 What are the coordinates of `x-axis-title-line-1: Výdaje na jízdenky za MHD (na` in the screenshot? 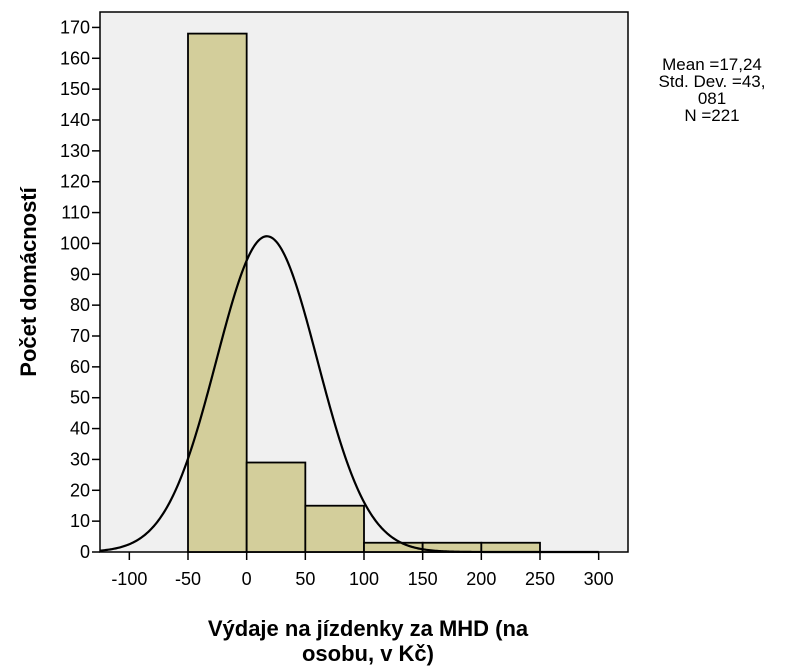 It's located at (368, 628).